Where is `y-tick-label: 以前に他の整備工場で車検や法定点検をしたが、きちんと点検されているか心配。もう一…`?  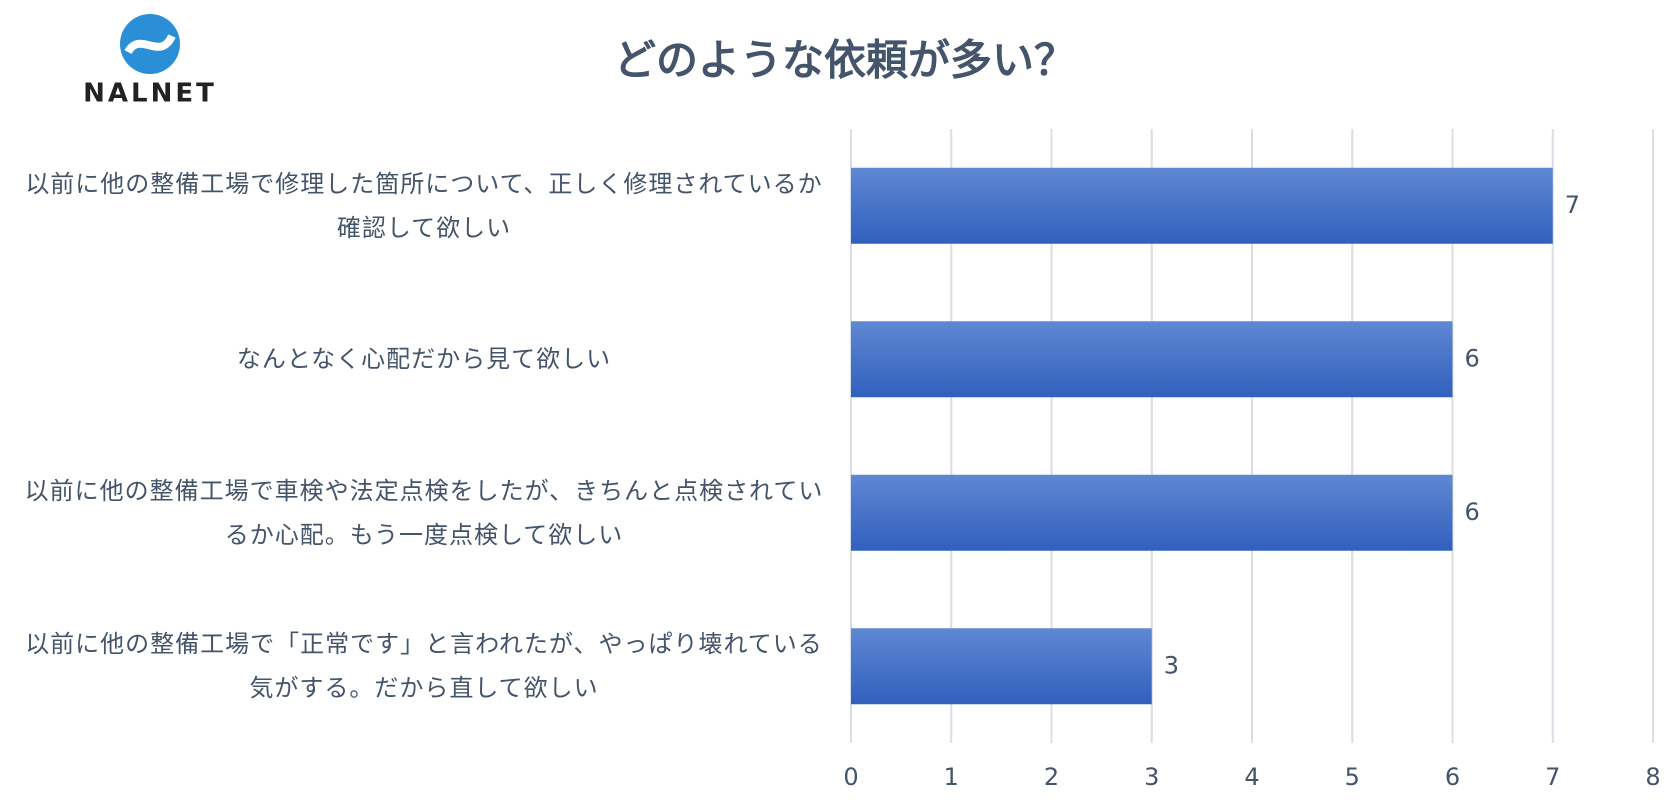 y-tick-label: 以前に他の整備工場で車検や法定点検をしたが、きちんと点検されているか心配。もう一… is located at coordinates (424, 512).